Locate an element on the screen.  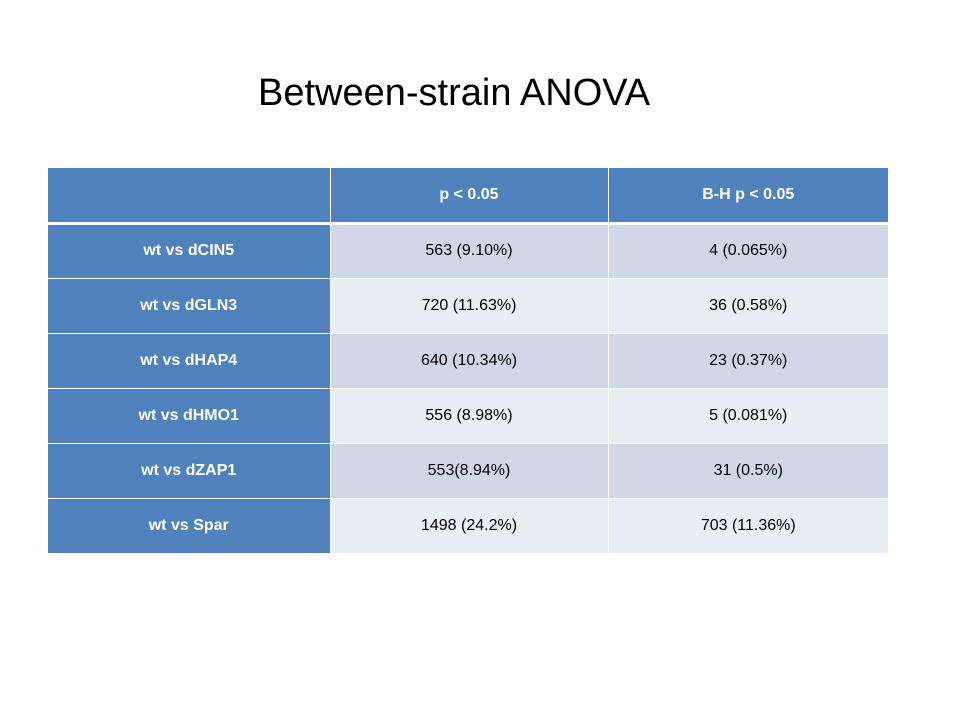
table-row: wt vs dZAP1 553(8.94%) 31 (0.5%) is located at coordinates (468, 471).